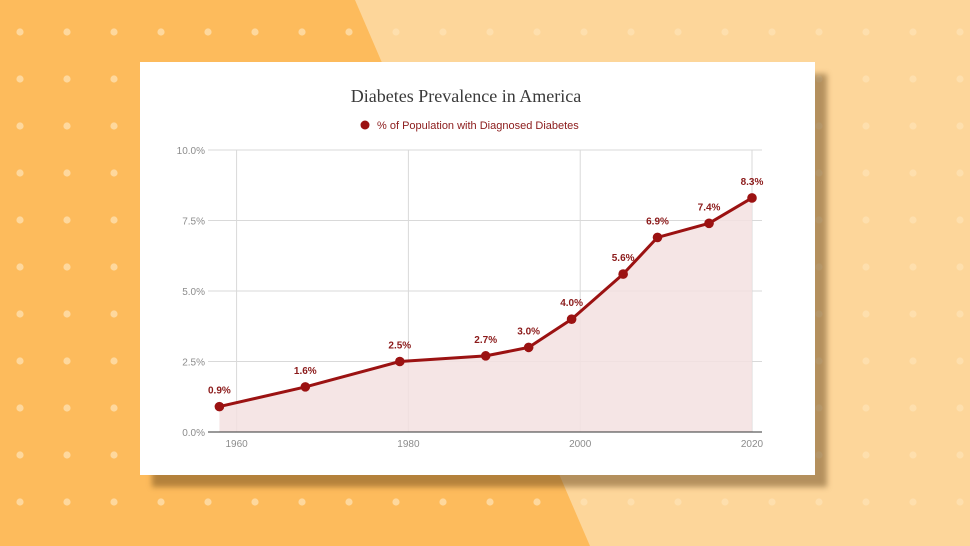 This screenshot has width=970, height=546. What do you see at coordinates (494, 444) in the screenshot?
I see `x-axis-tick-labels: 1960 1980 2000 2020` at bounding box center [494, 444].